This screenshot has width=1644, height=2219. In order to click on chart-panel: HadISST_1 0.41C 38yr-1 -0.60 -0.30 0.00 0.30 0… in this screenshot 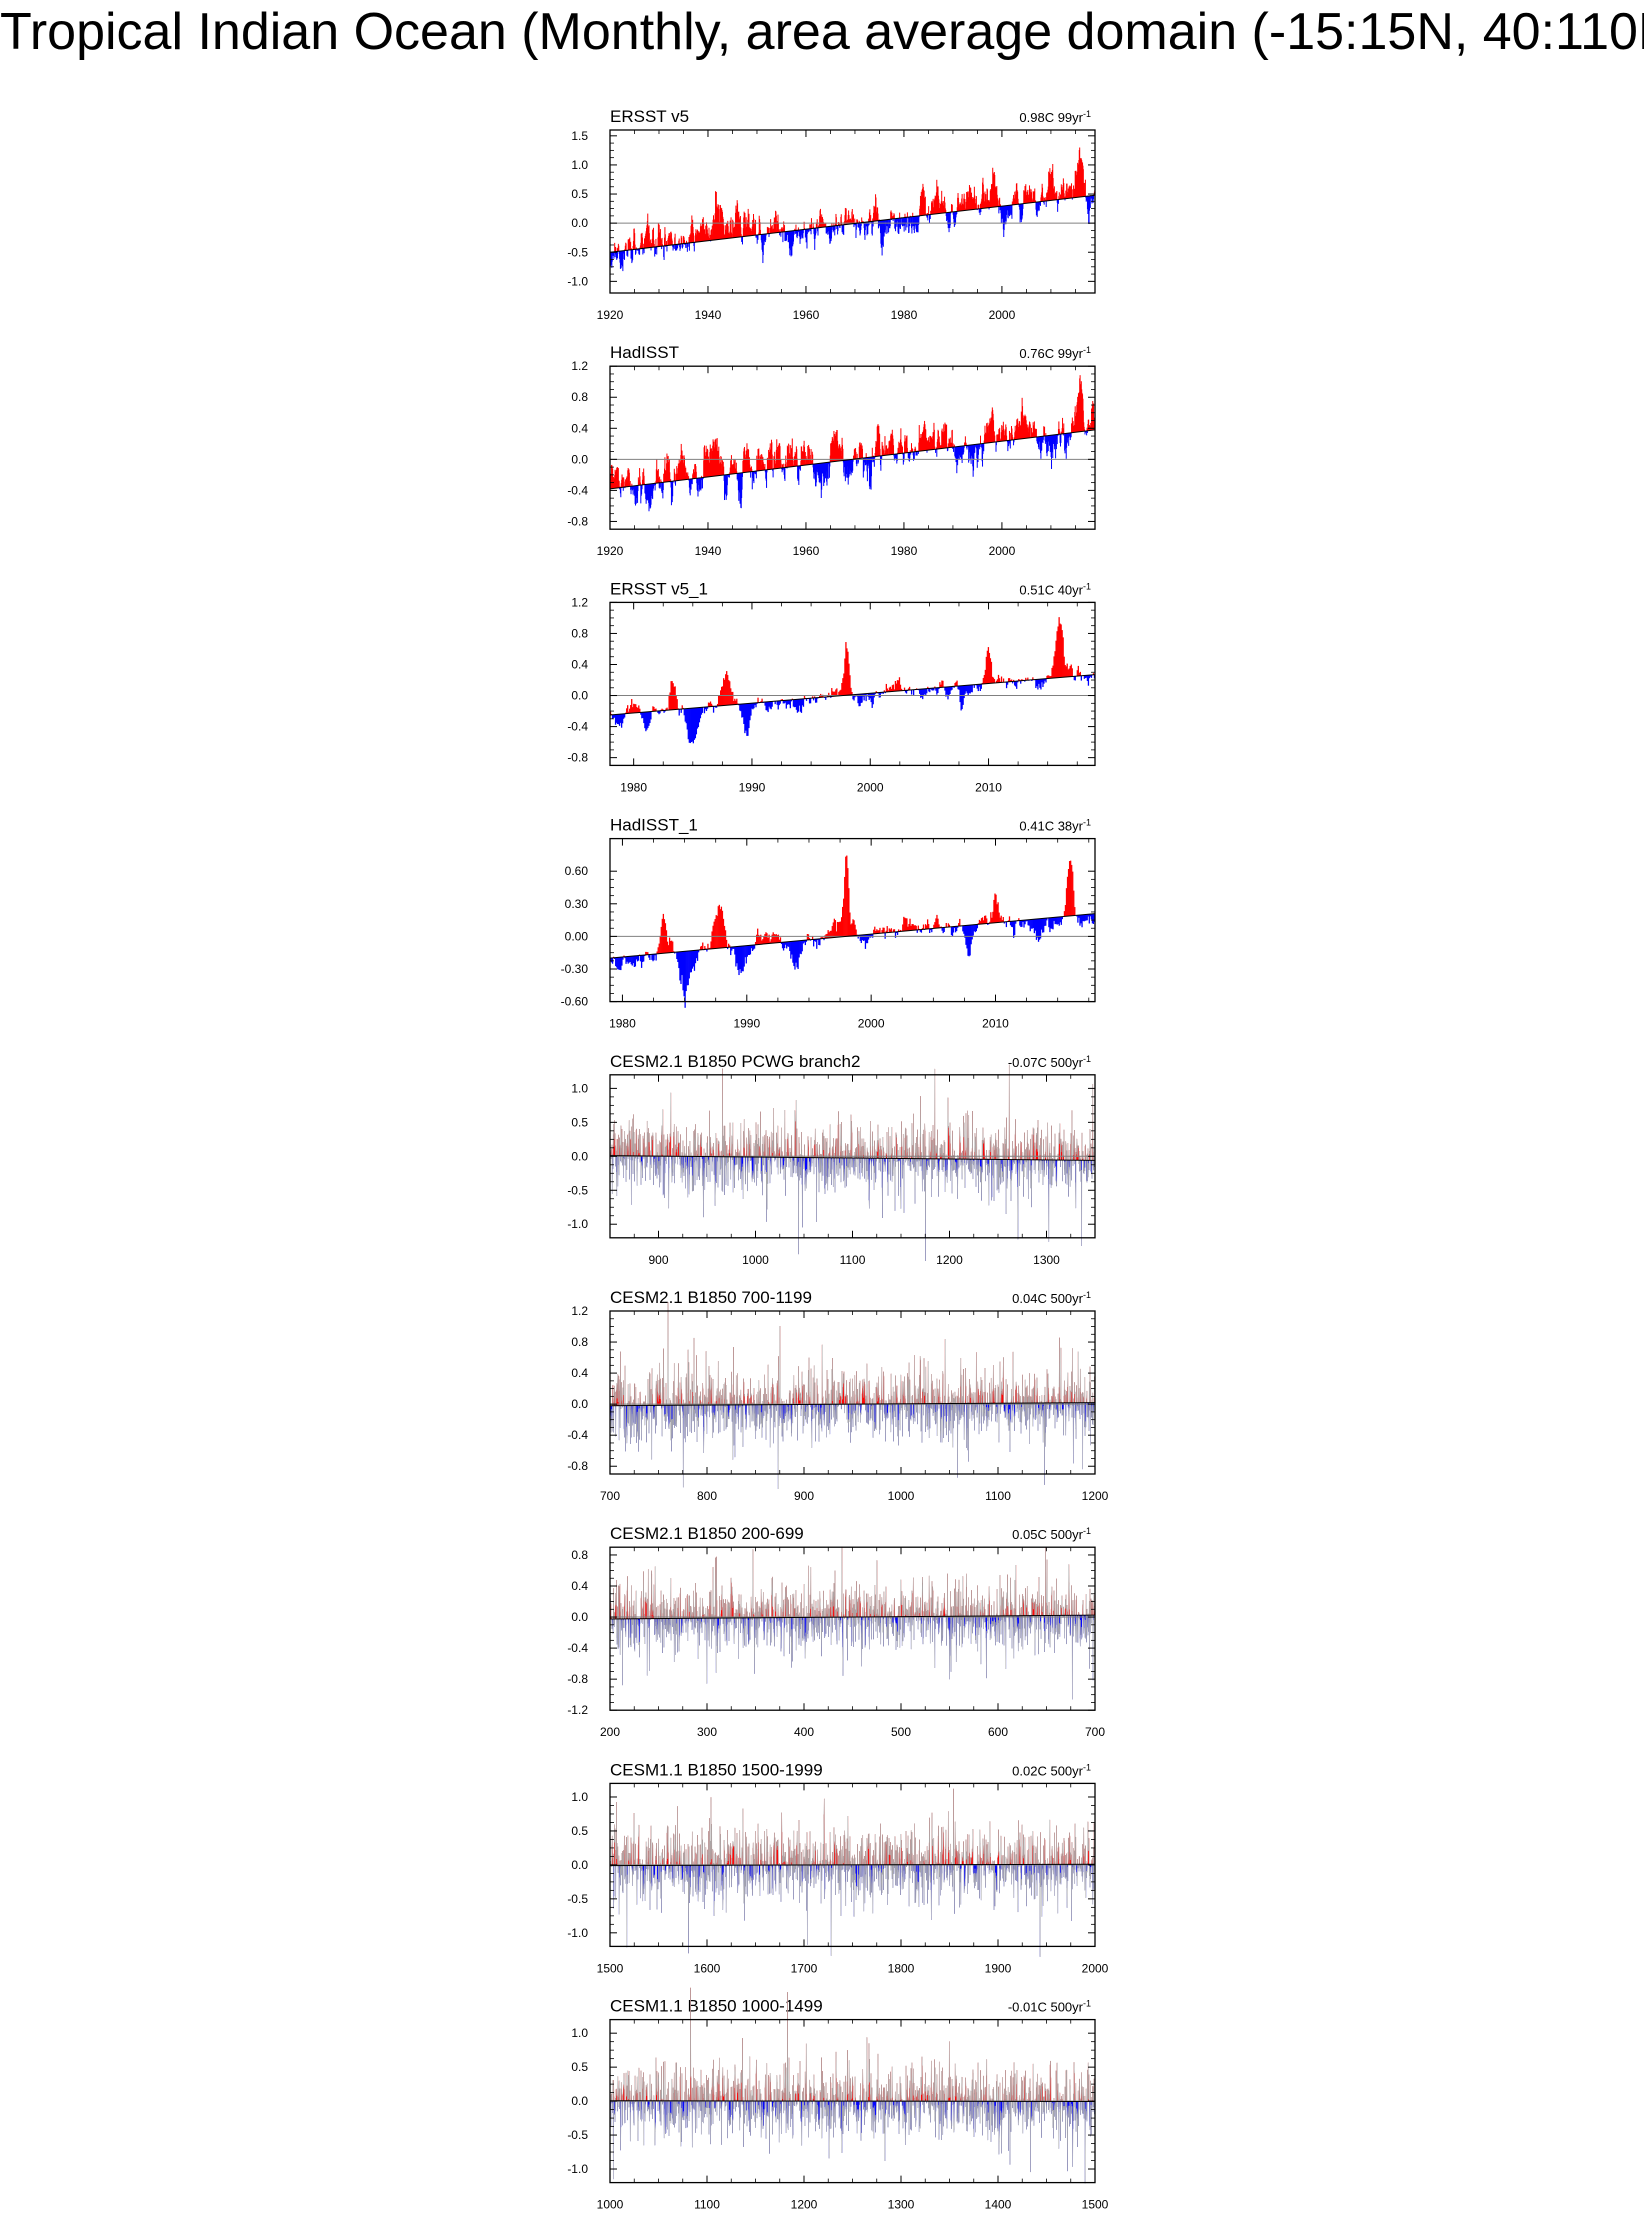, I will do `click(828, 923)`.